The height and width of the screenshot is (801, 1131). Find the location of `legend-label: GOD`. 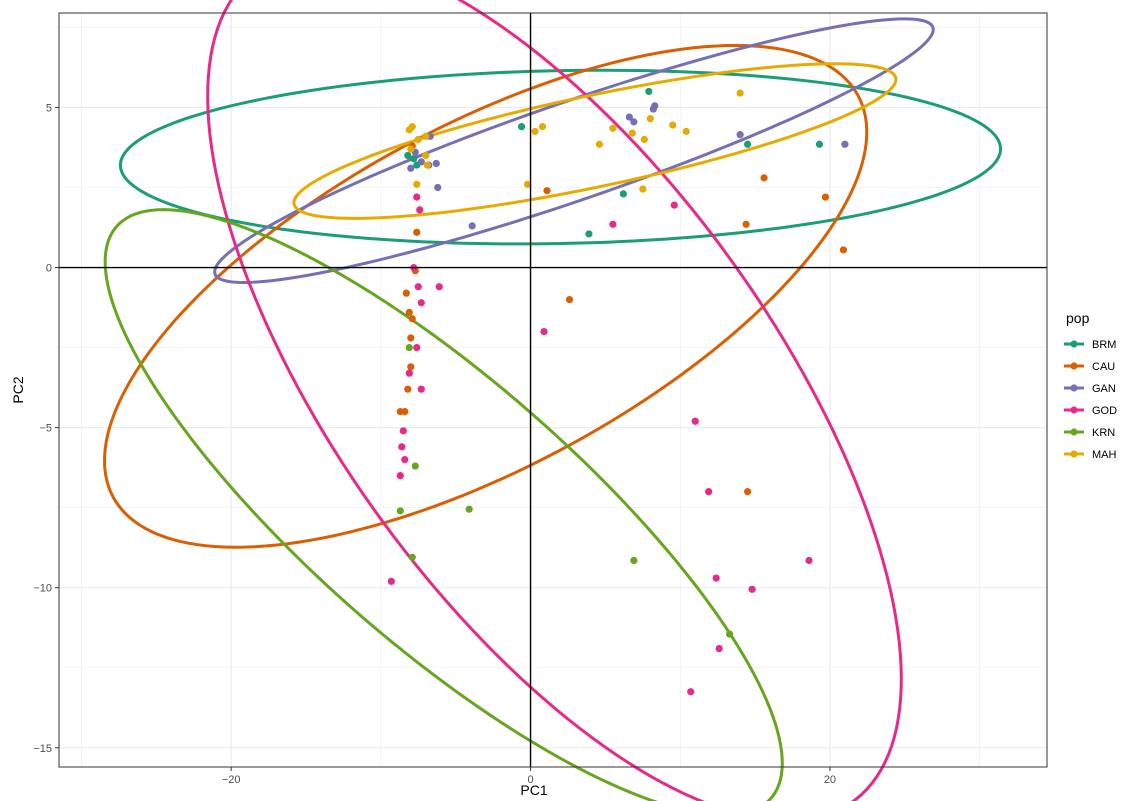

legend-label: GOD is located at coordinates (1104, 411).